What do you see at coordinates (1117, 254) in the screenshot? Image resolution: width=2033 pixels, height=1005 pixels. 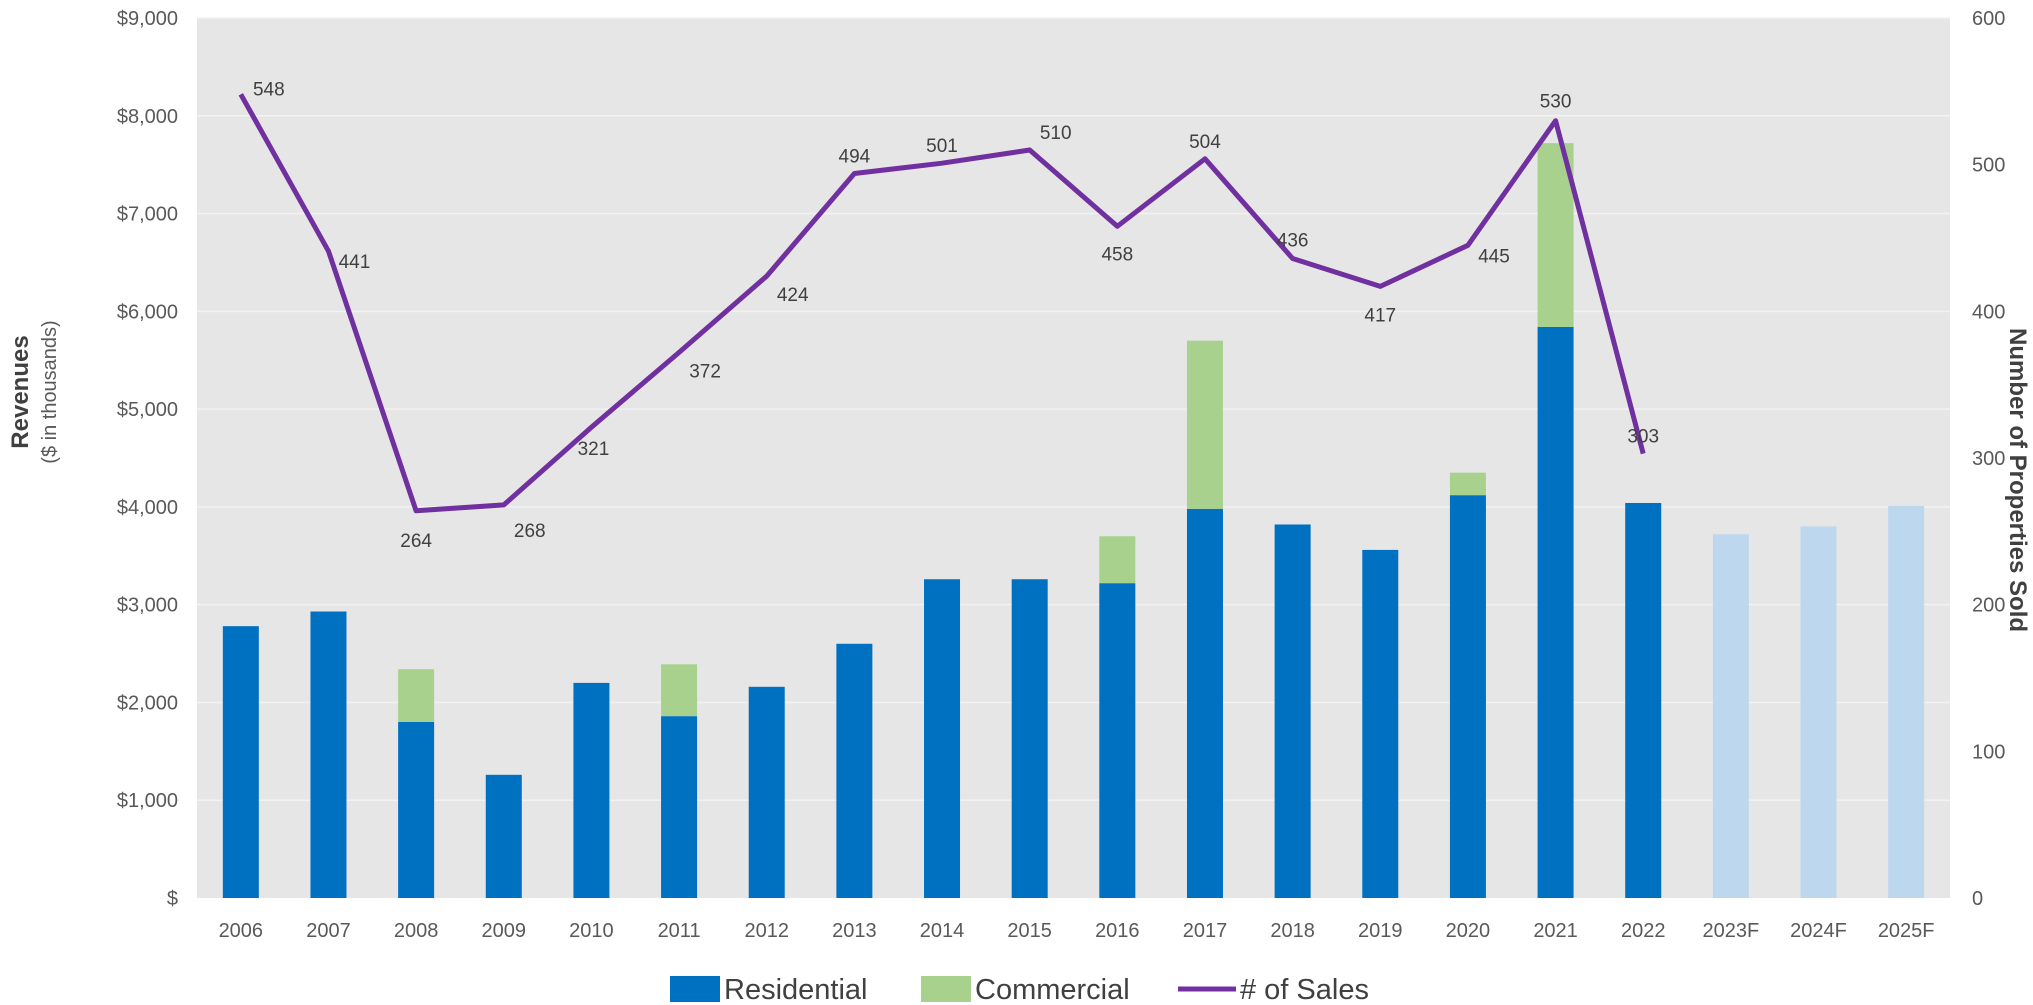 I see `sales-data-label: 458` at bounding box center [1117, 254].